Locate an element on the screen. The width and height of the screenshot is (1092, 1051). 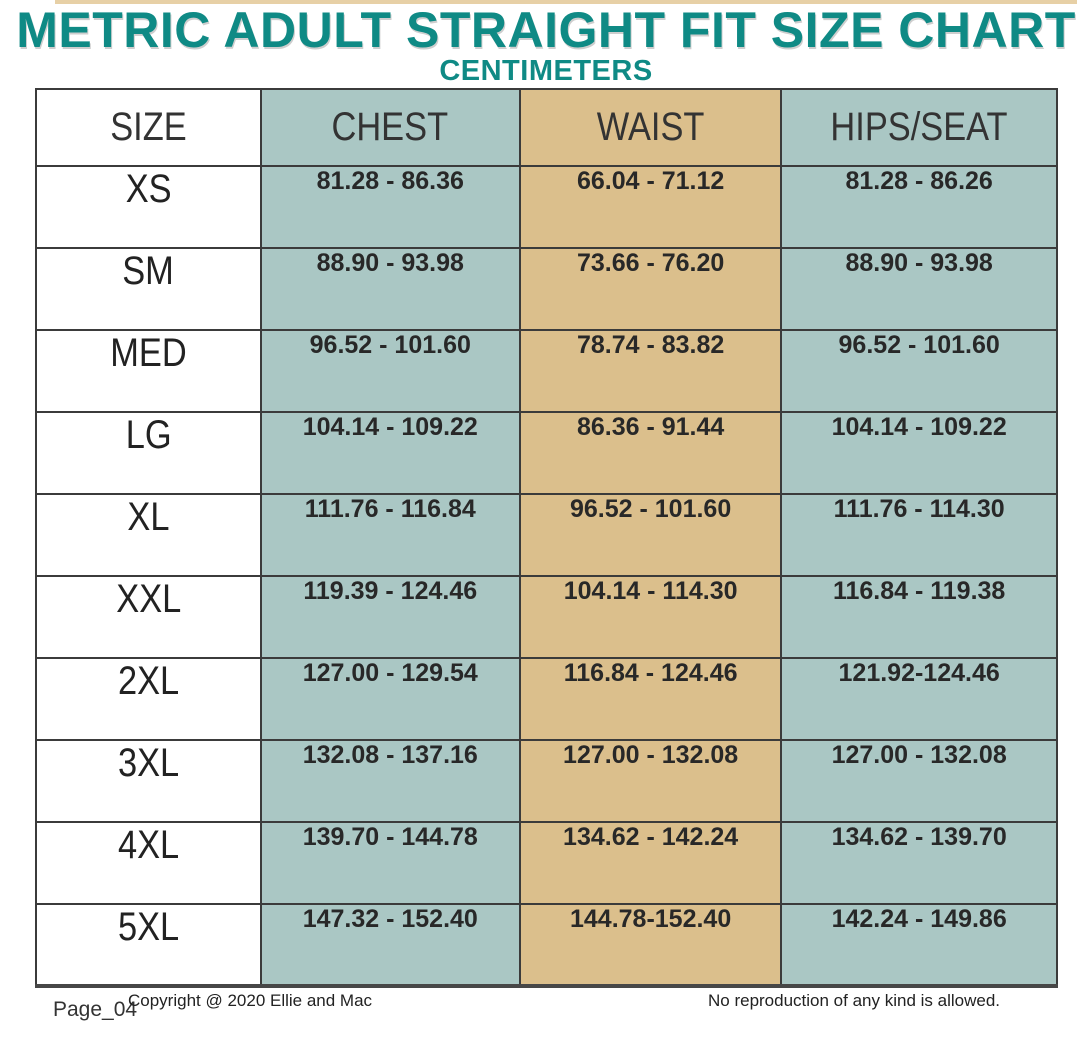
waist-value: 78.74 - 83.82 is located at coordinates (650, 371).